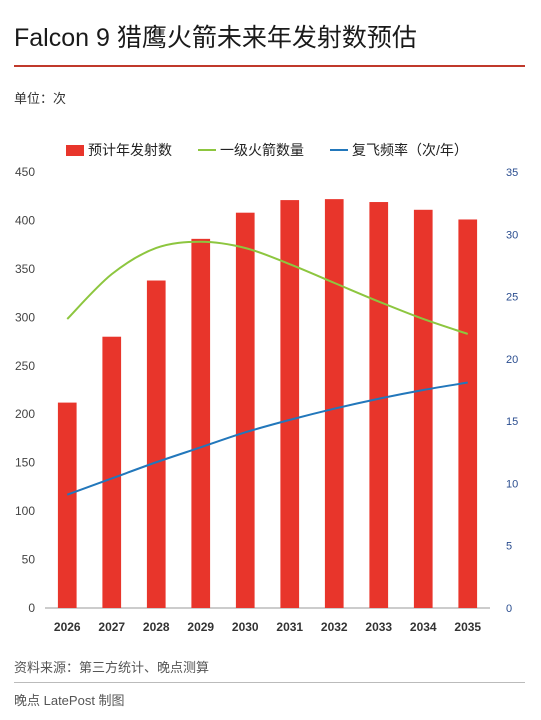  I want to click on y-left-tick-label: 300, so click(25, 317).